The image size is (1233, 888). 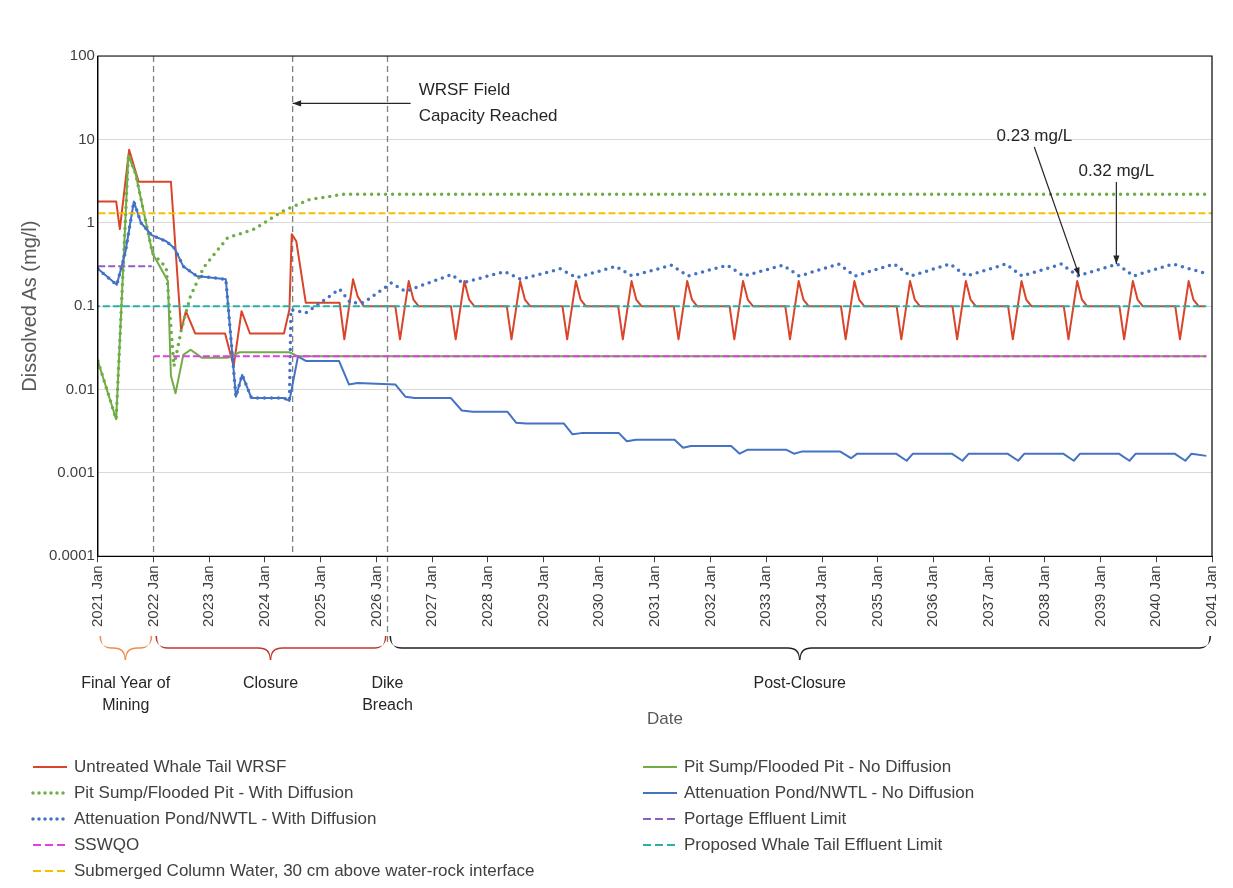 What do you see at coordinates (542, 596) in the screenshot?
I see `x-tick-label: 2029 Jan` at bounding box center [542, 596].